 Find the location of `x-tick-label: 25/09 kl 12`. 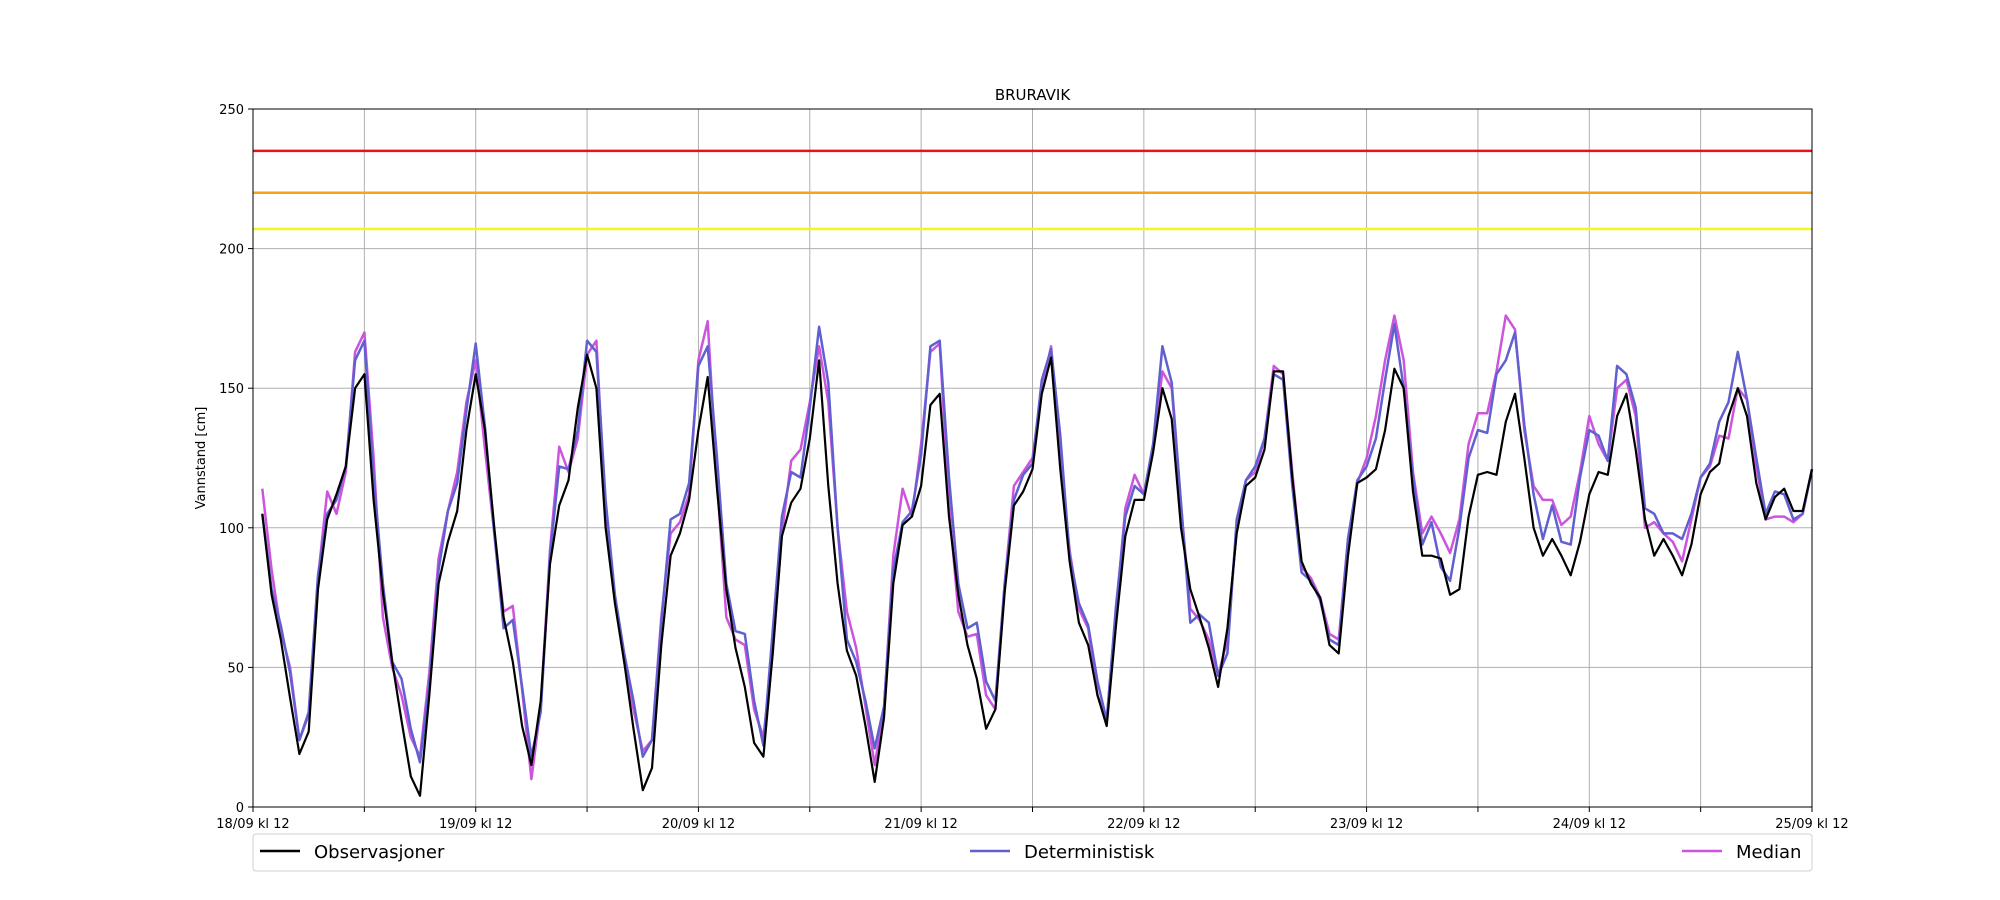

x-tick-label: 25/09 kl 12 is located at coordinates (1811, 824).